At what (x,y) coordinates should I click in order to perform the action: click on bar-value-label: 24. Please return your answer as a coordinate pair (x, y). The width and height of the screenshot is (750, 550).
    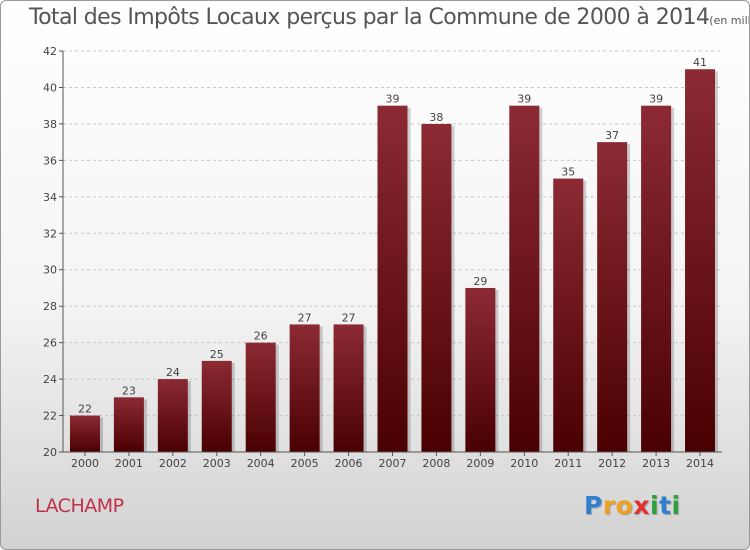
    Looking at the image, I should click on (173, 372).